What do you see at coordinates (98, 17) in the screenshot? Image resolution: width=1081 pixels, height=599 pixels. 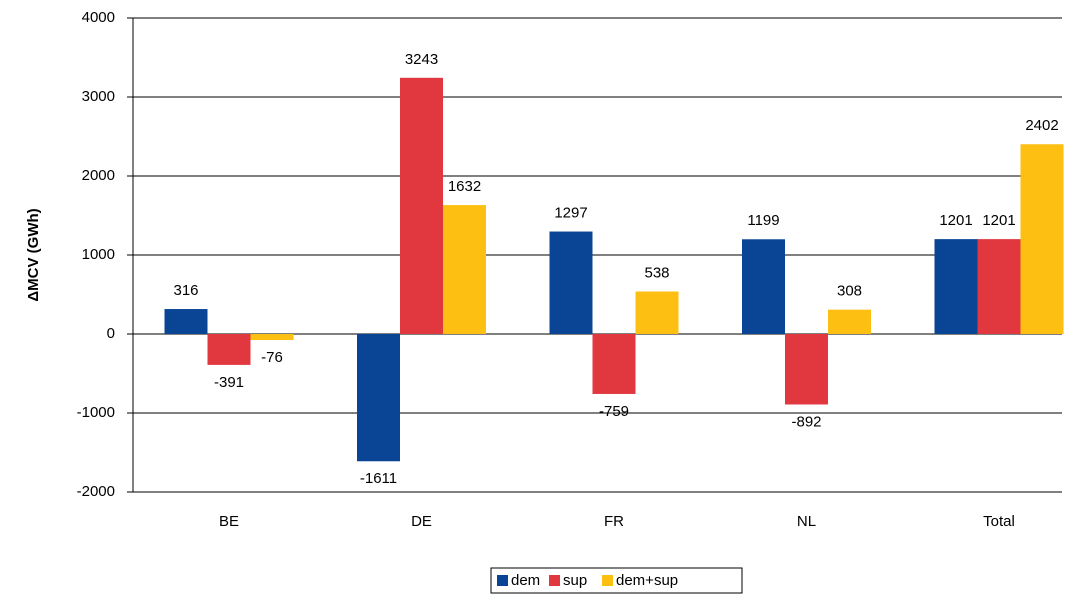 I see `y-tick-label: 4000` at bounding box center [98, 17].